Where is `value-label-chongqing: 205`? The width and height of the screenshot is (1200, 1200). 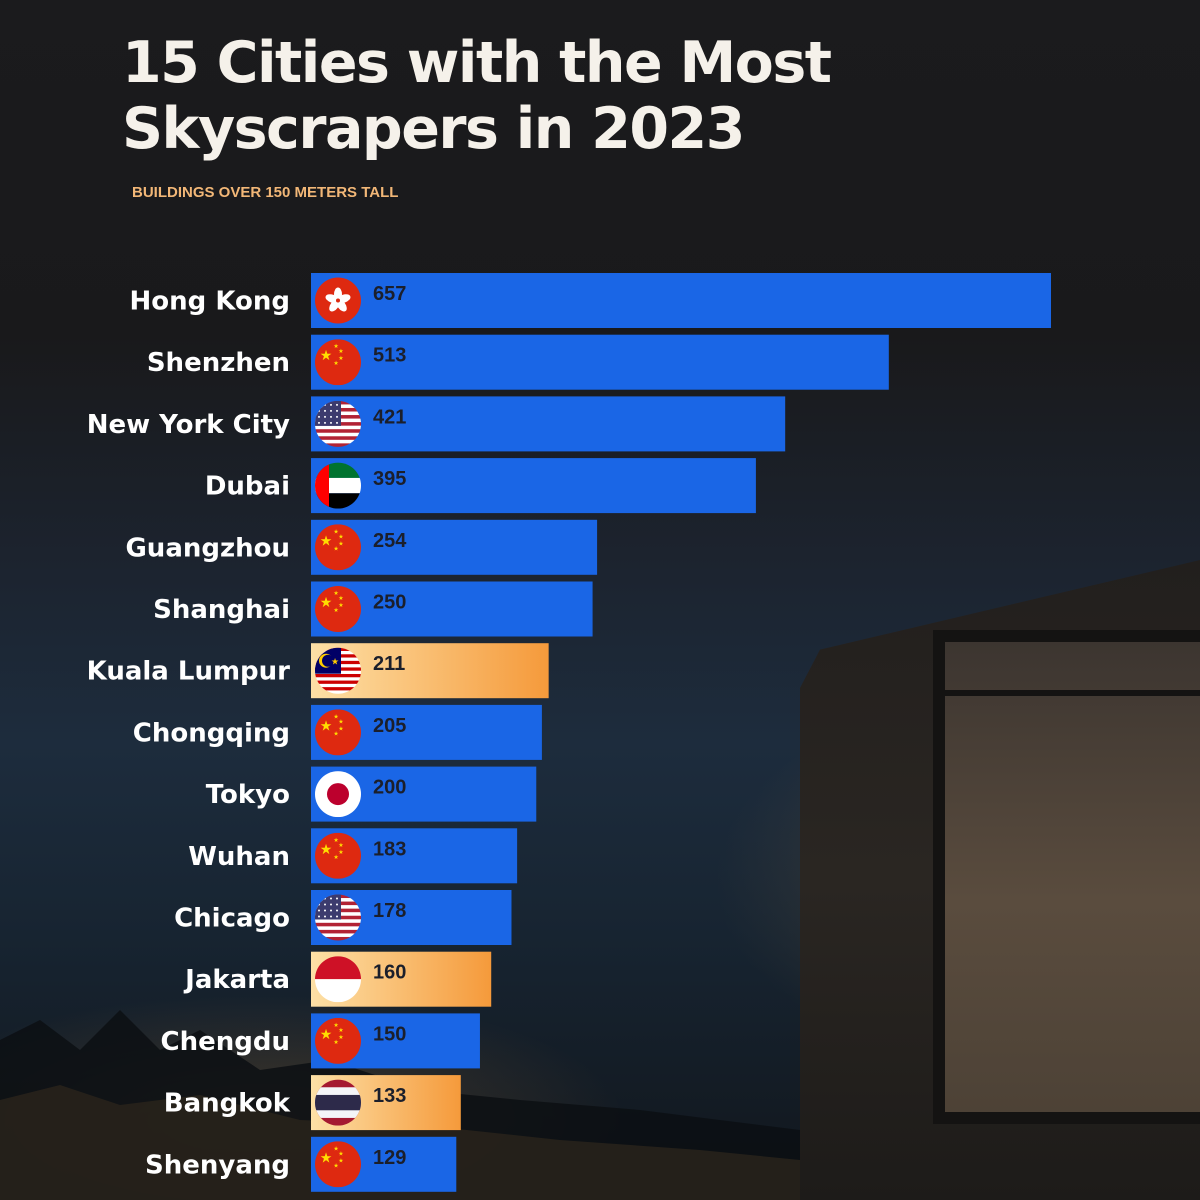
value-label-chongqing: 205 is located at coordinates (389, 726).